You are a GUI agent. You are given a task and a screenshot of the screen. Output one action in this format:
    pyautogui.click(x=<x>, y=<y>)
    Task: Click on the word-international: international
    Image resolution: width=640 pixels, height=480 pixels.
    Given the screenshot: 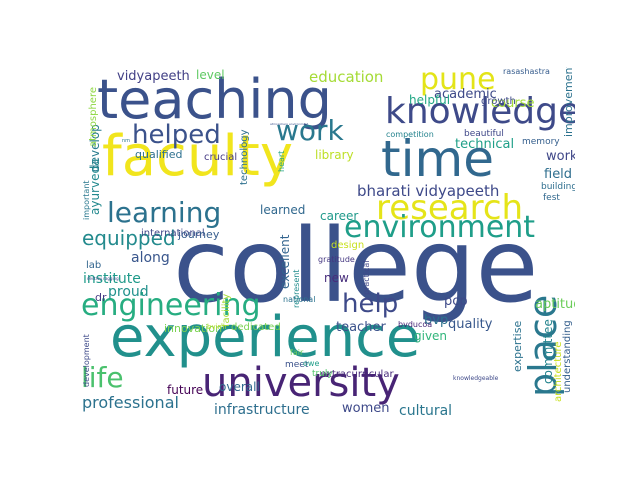 What is the action you would take?
    pyautogui.click(x=173, y=233)
    